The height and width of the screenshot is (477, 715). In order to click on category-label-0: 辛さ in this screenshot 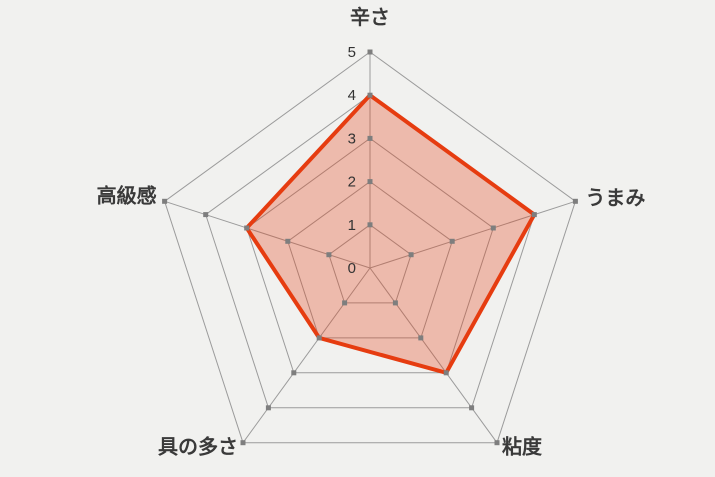, I will do `click(370, 17)`.